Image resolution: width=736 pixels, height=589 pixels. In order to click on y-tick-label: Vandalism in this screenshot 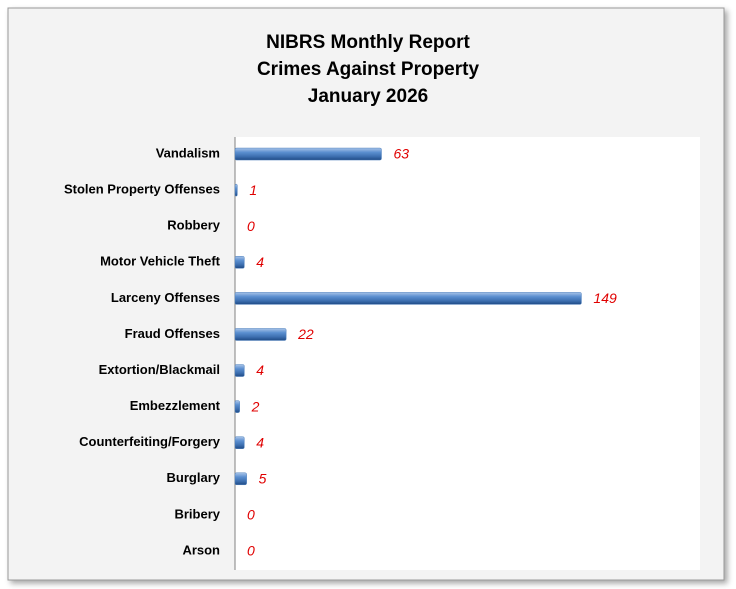, I will do `click(188, 152)`.